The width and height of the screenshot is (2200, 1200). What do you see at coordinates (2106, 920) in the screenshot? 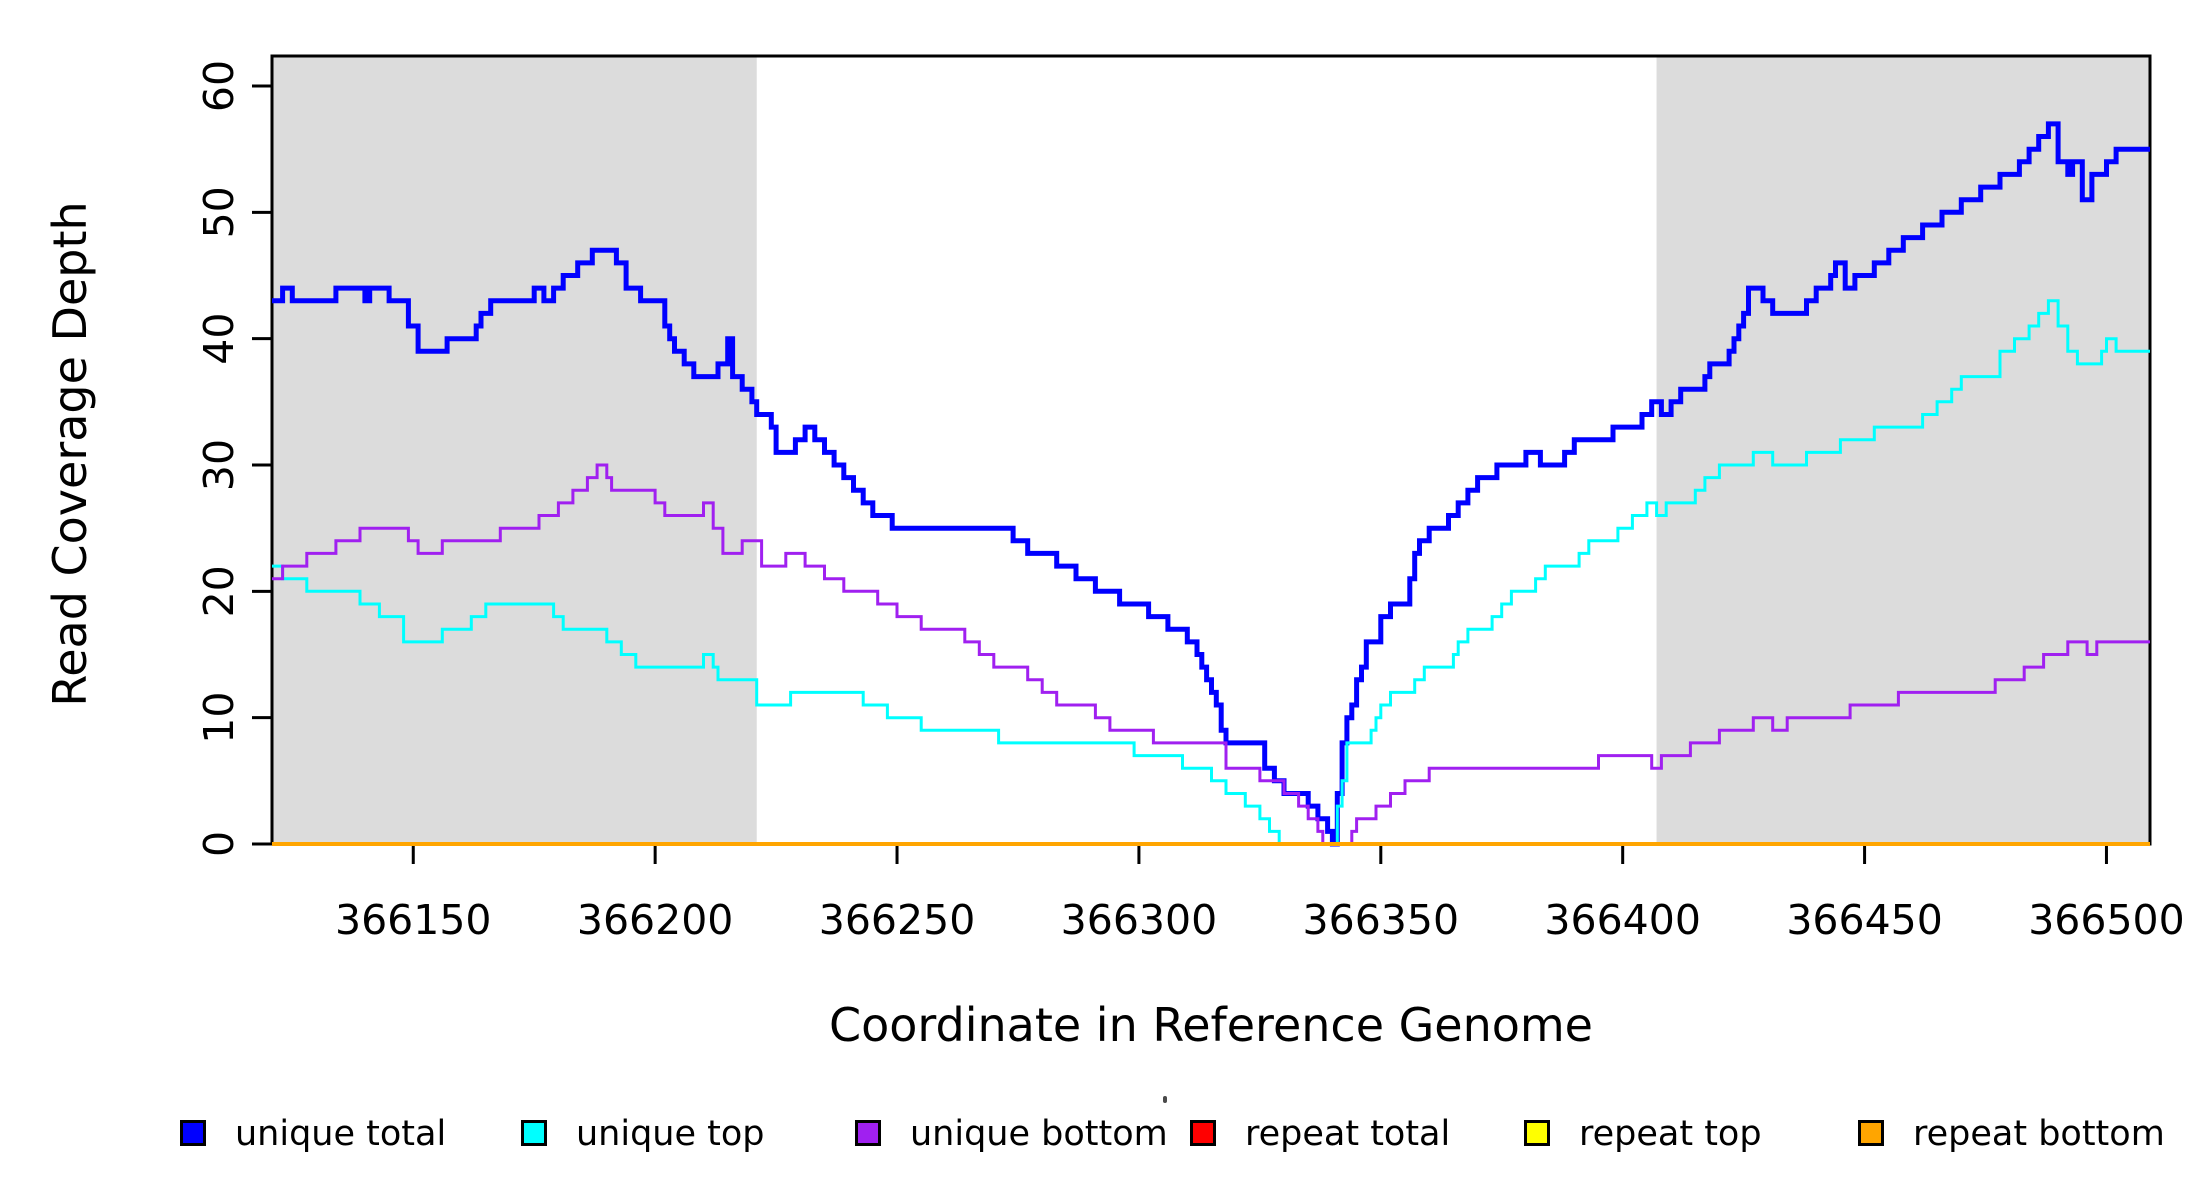
I see `x-tick-label: 366500` at bounding box center [2106, 920].